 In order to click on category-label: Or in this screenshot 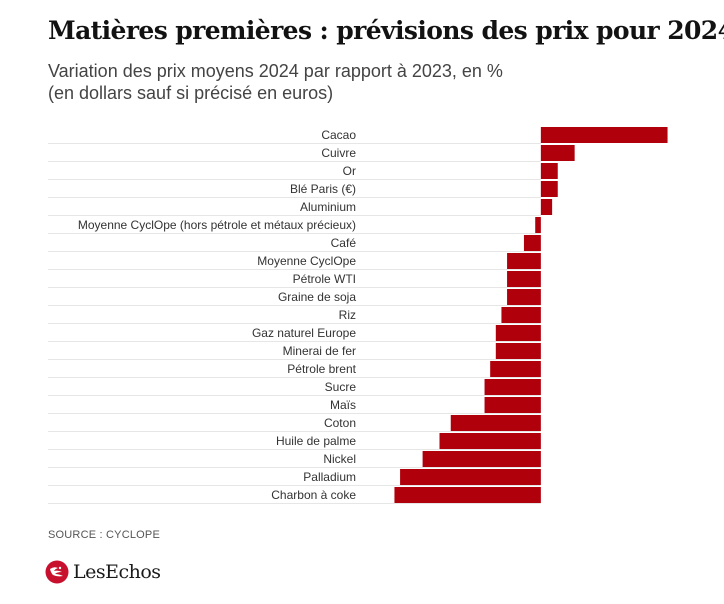, I will do `click(349, 171)`.